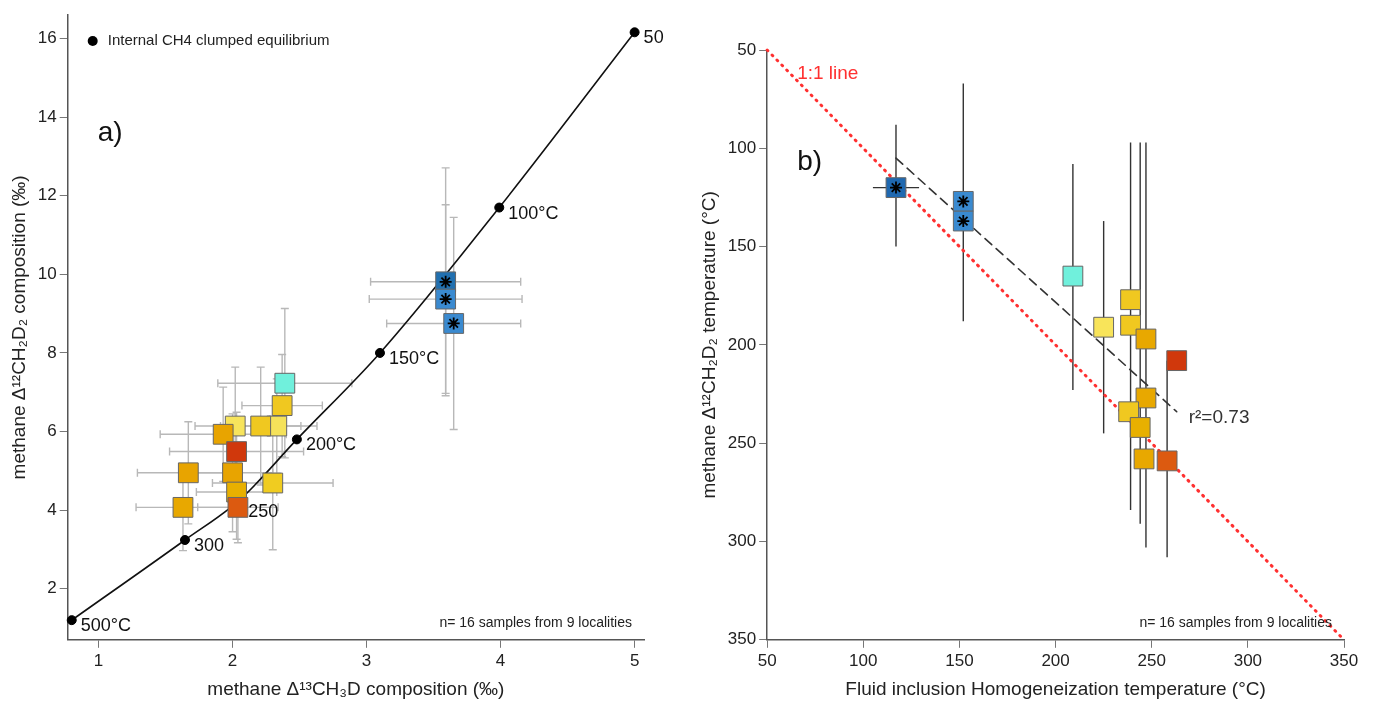  Describe the element at coordinates (209, 544) in the screenshot. I see `annotation: 300` at that location.